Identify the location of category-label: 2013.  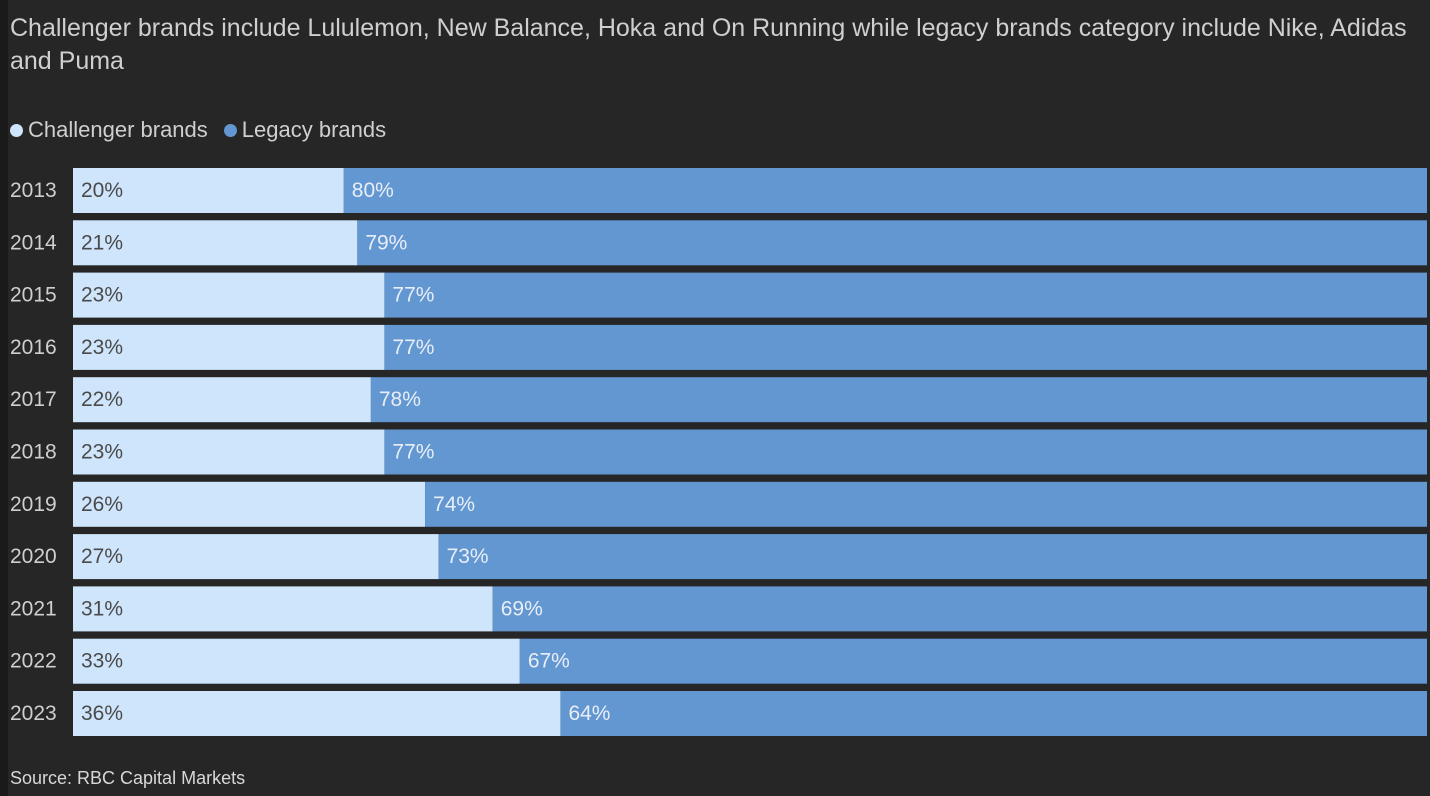
(33, 190).